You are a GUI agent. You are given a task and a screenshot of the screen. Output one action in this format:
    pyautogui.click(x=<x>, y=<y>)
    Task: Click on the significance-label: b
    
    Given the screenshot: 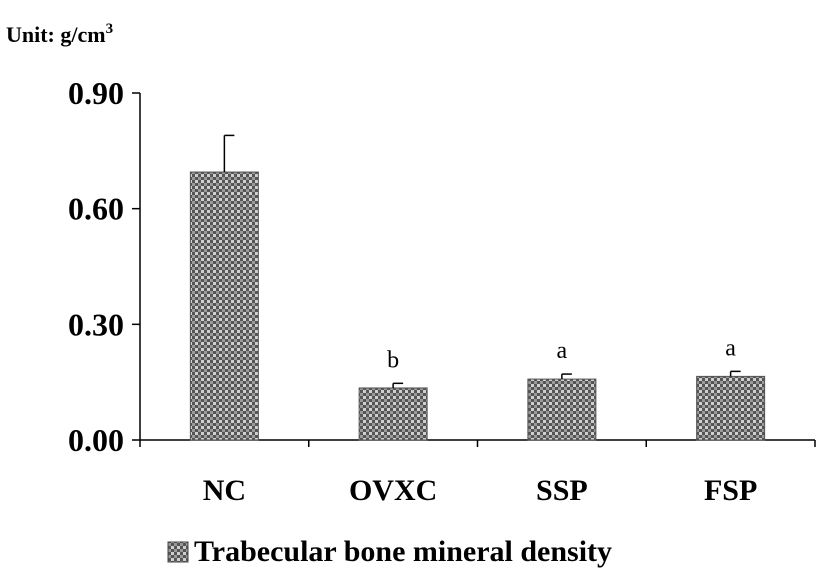 What is the action you would take?
    pyautogui.click(x=393, y=360)
    